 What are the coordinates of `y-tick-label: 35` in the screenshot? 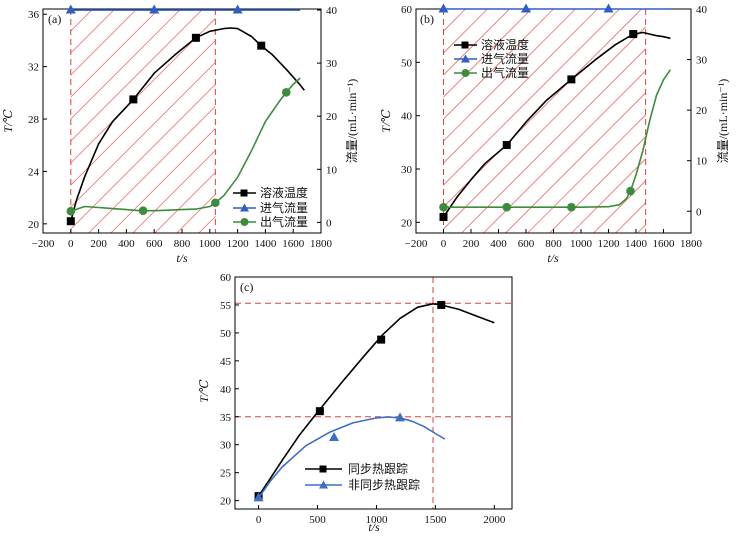 It's located at (226, 418).